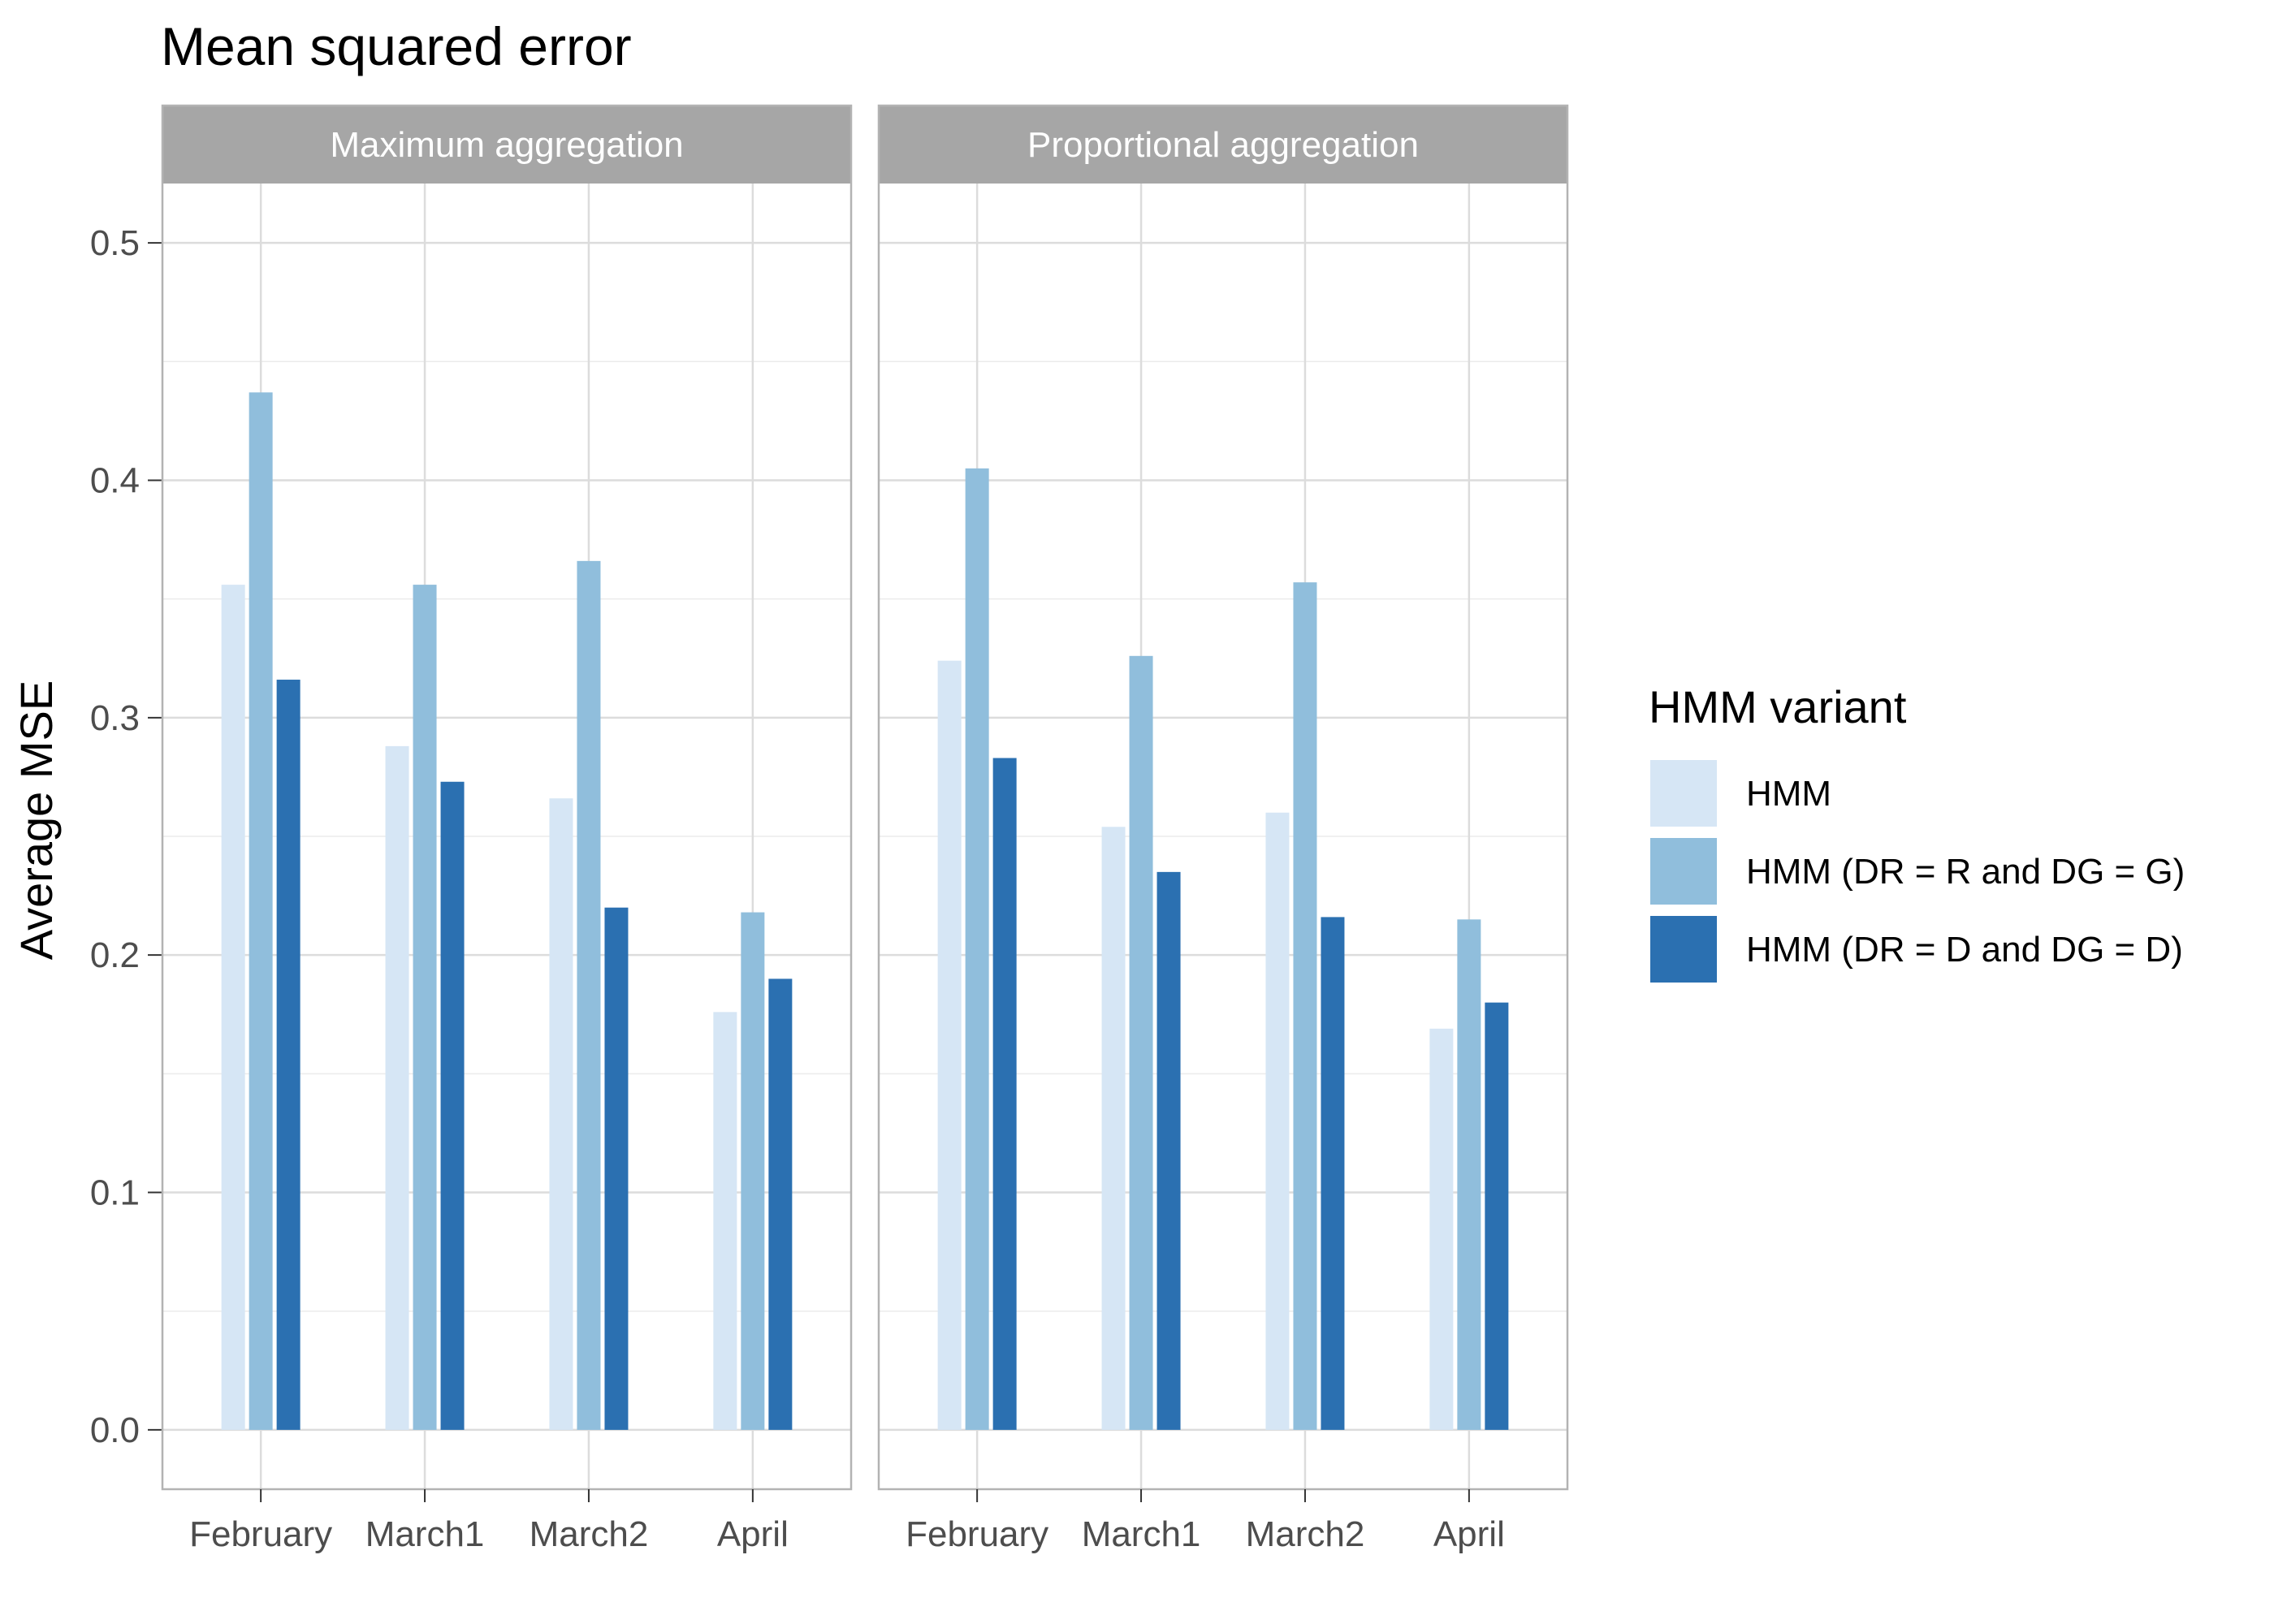 This screenshot has height=1624, width=2274. What do you see at coordinates (1789, 794) in the screenshot?
I see `legend-label: HMM` at bounding box center [1789, 794].